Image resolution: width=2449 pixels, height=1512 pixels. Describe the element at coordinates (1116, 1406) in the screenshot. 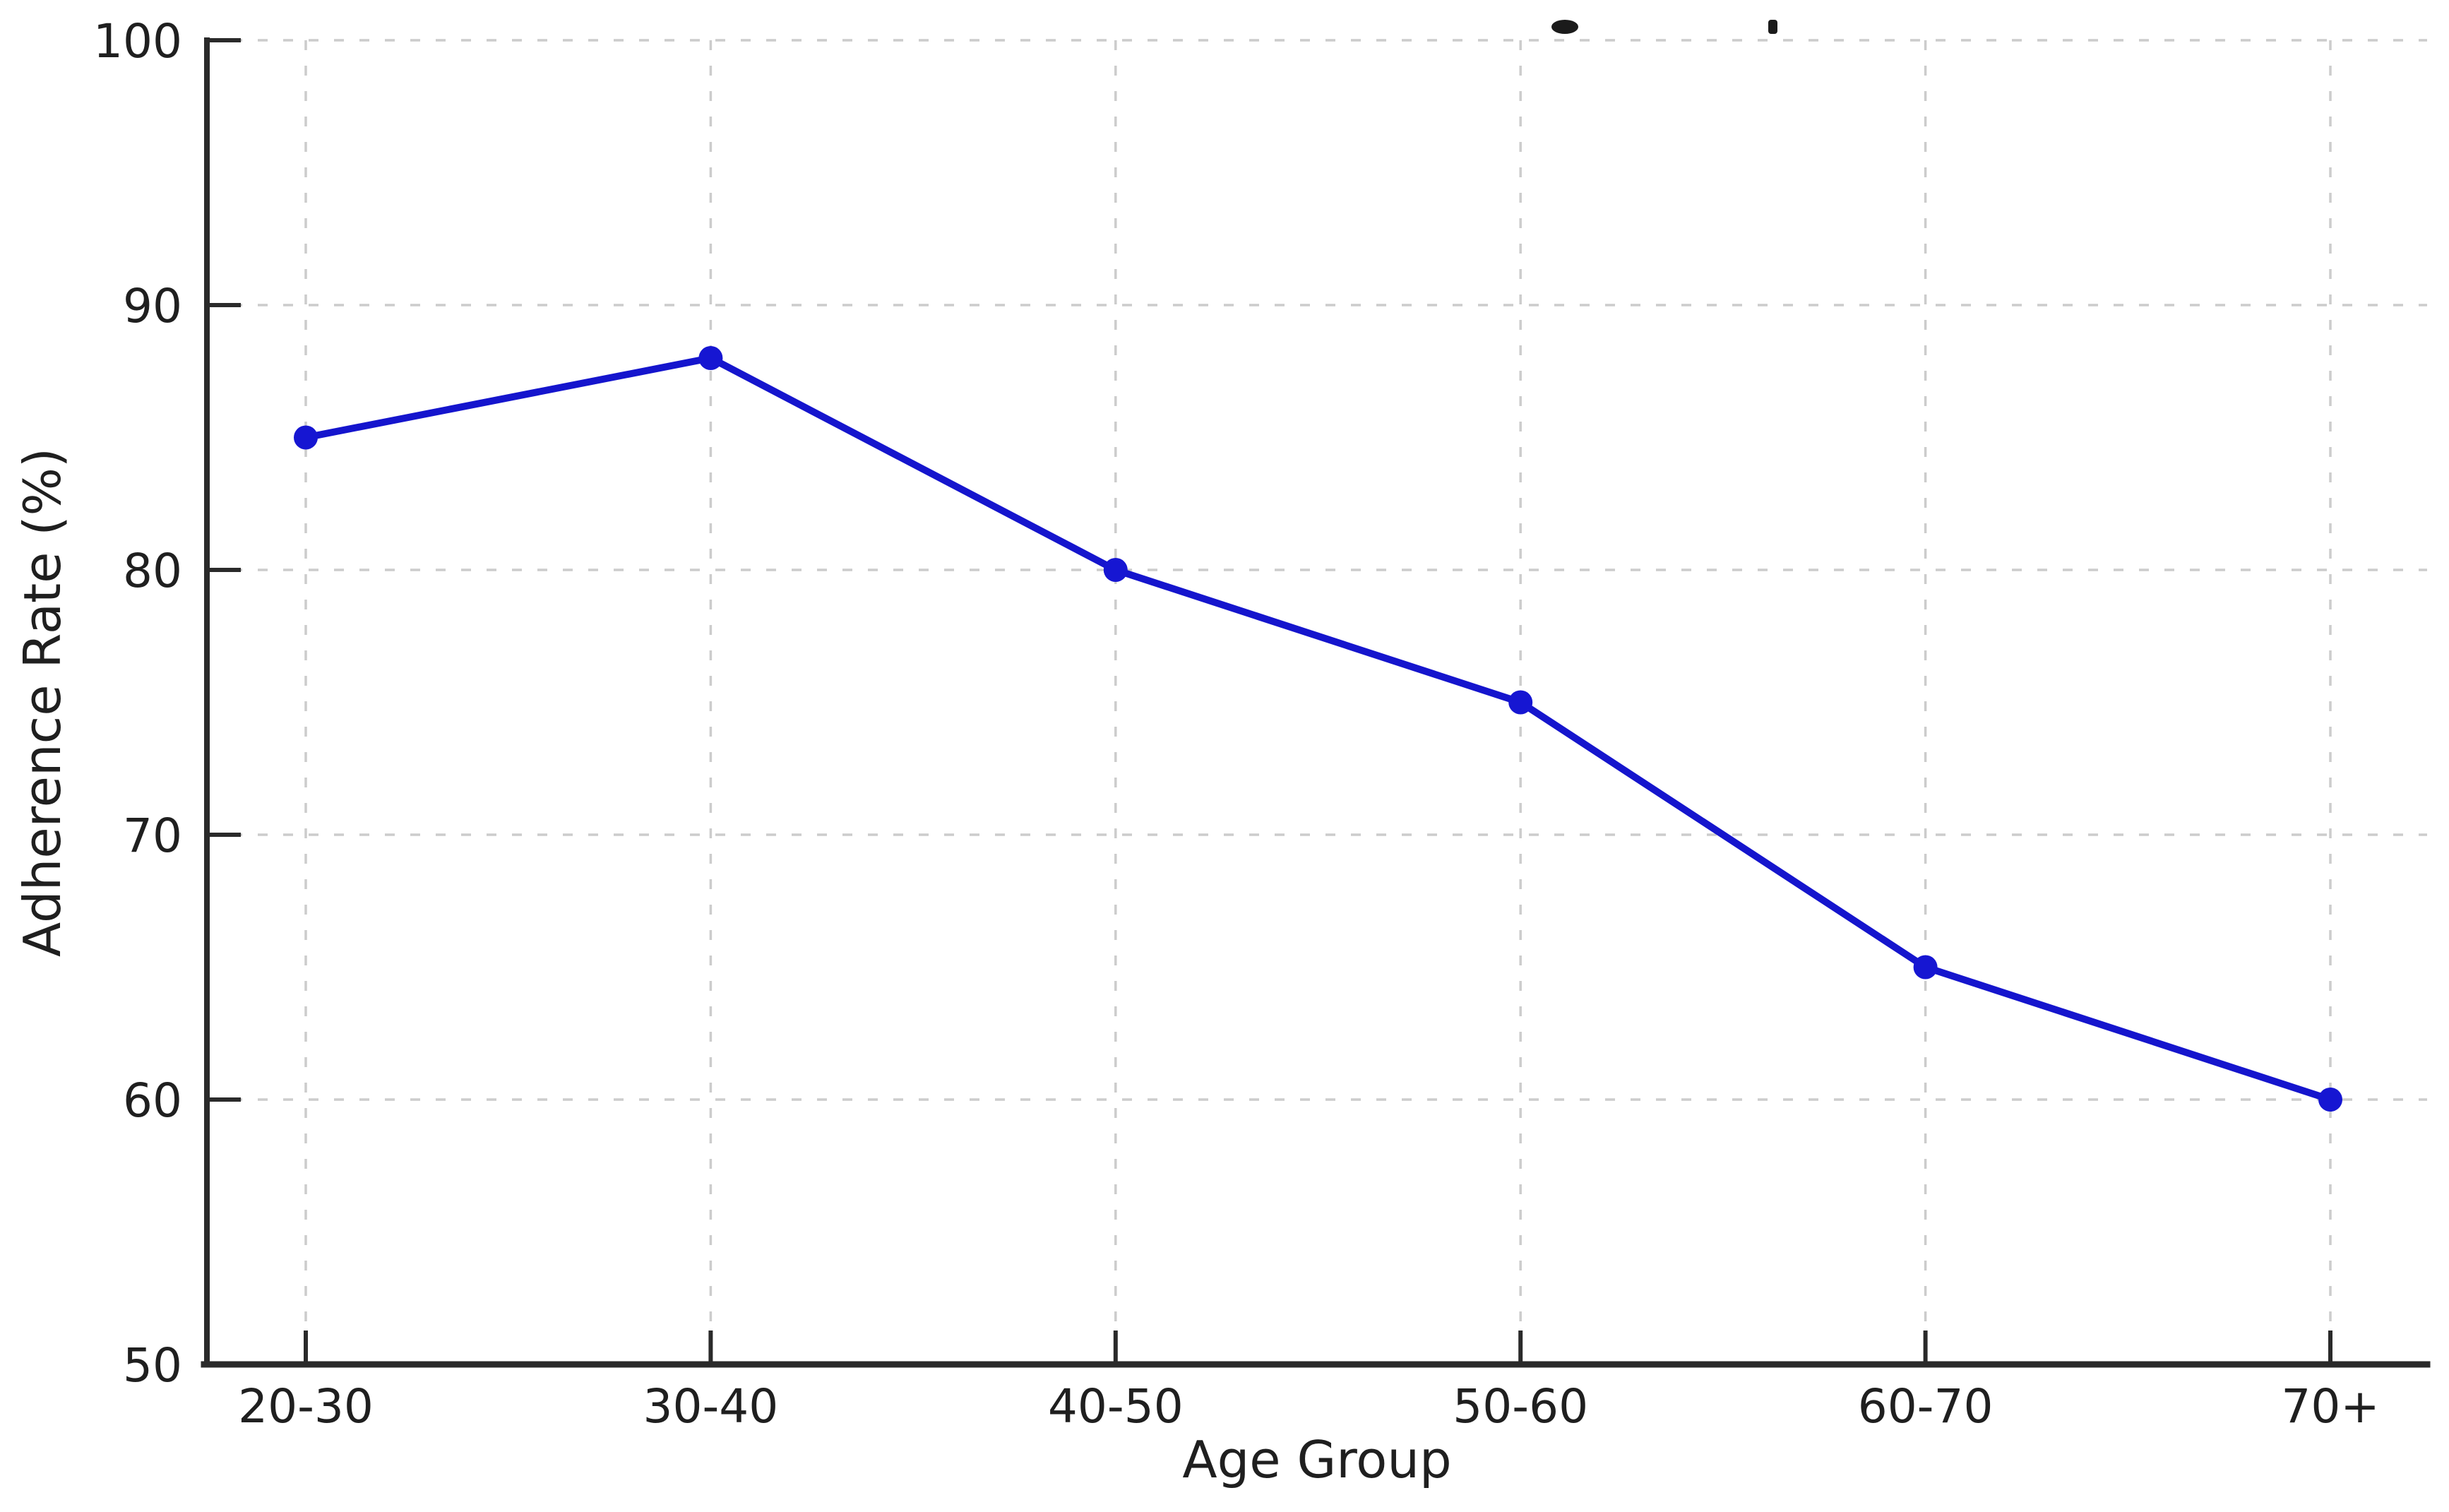

I see `x-tick-label-40-50: 40-50` at that location.